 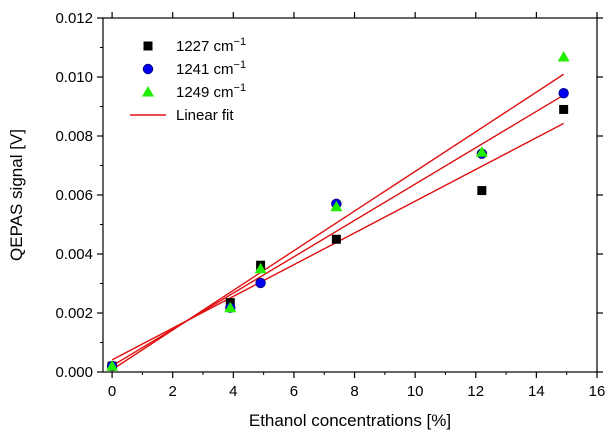 What do you see at coordinates (354, 391) in the screenshot?
I see `x-tick-label: 8` at bounding box center [354, 391].